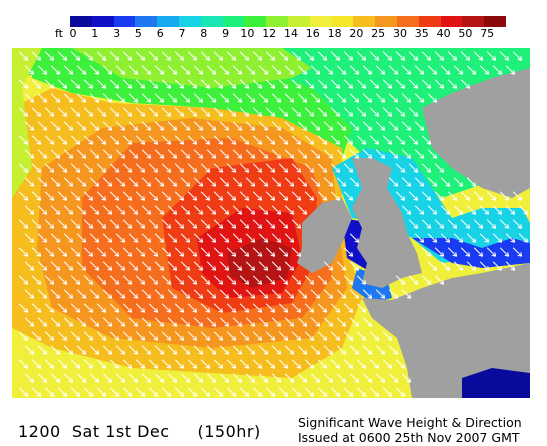 The height and width of the screenshot is (446, 547). I want to click on legend-swatch, so click(212, 21).